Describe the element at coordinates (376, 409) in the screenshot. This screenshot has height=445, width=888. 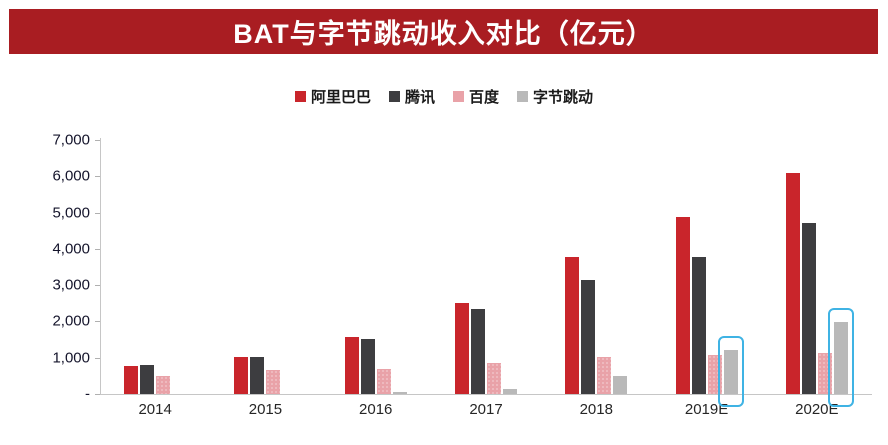
I see `x-axis-label: 2016` at that location.